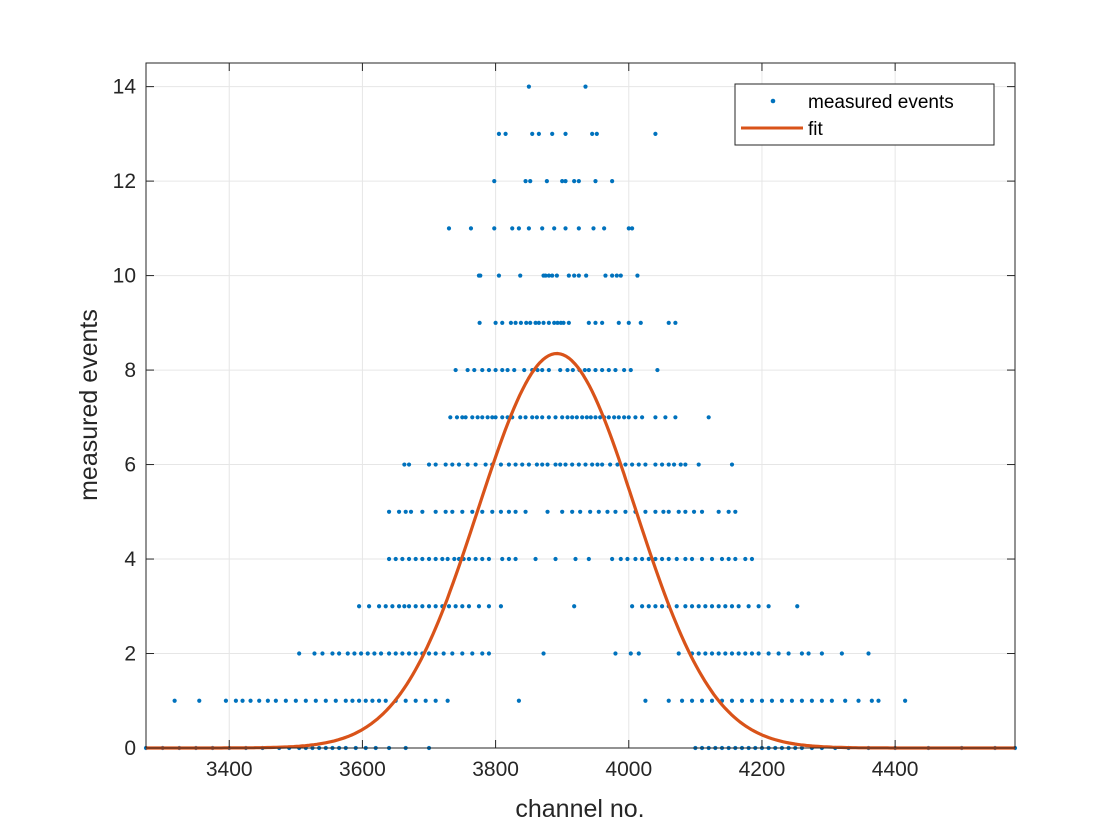  What do you see at coordinates (130, 465) in the screenshot?
I see `y-tick-label: 6` at bounding box center [130, 465].